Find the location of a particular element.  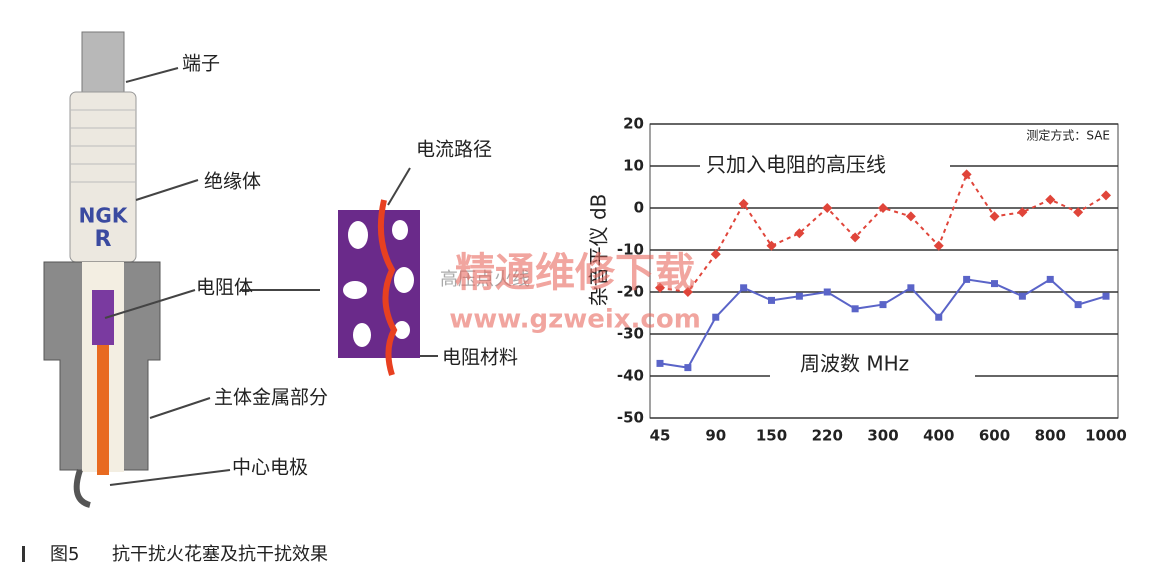

brand-mark: R is located at coordinates (103, 239).